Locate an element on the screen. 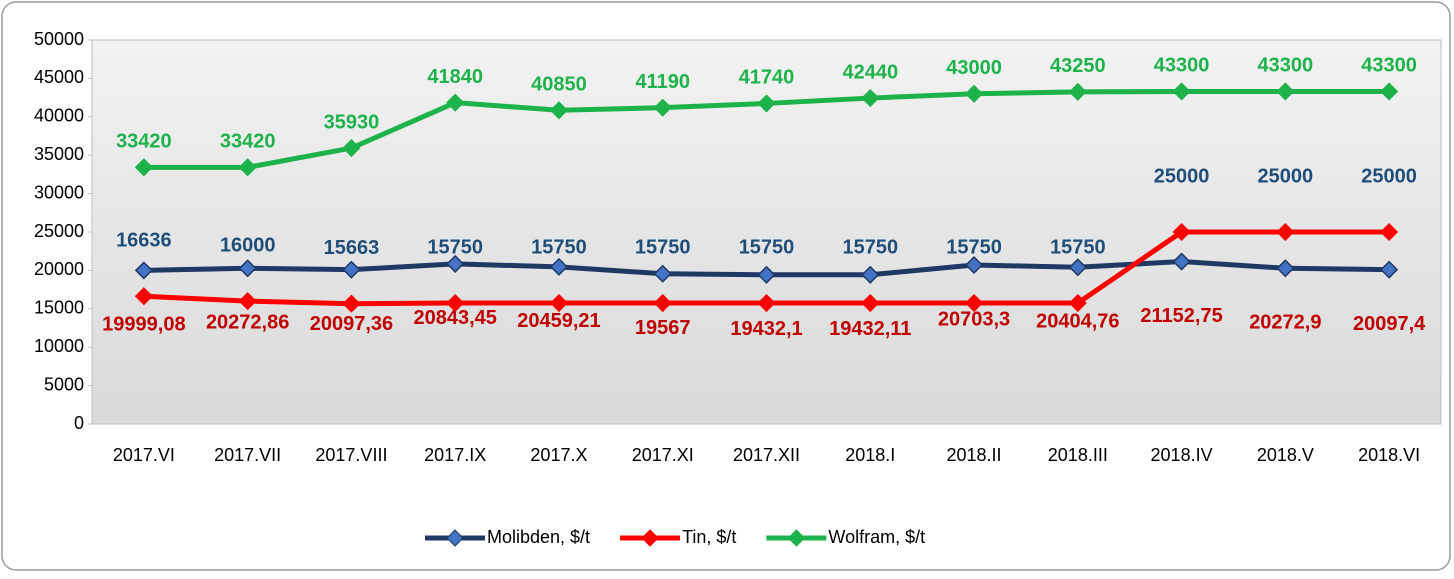 The height and width of the screenshot is (579, 1454). legend-label: Molibden, $/t is located at coordinates (538, 537).